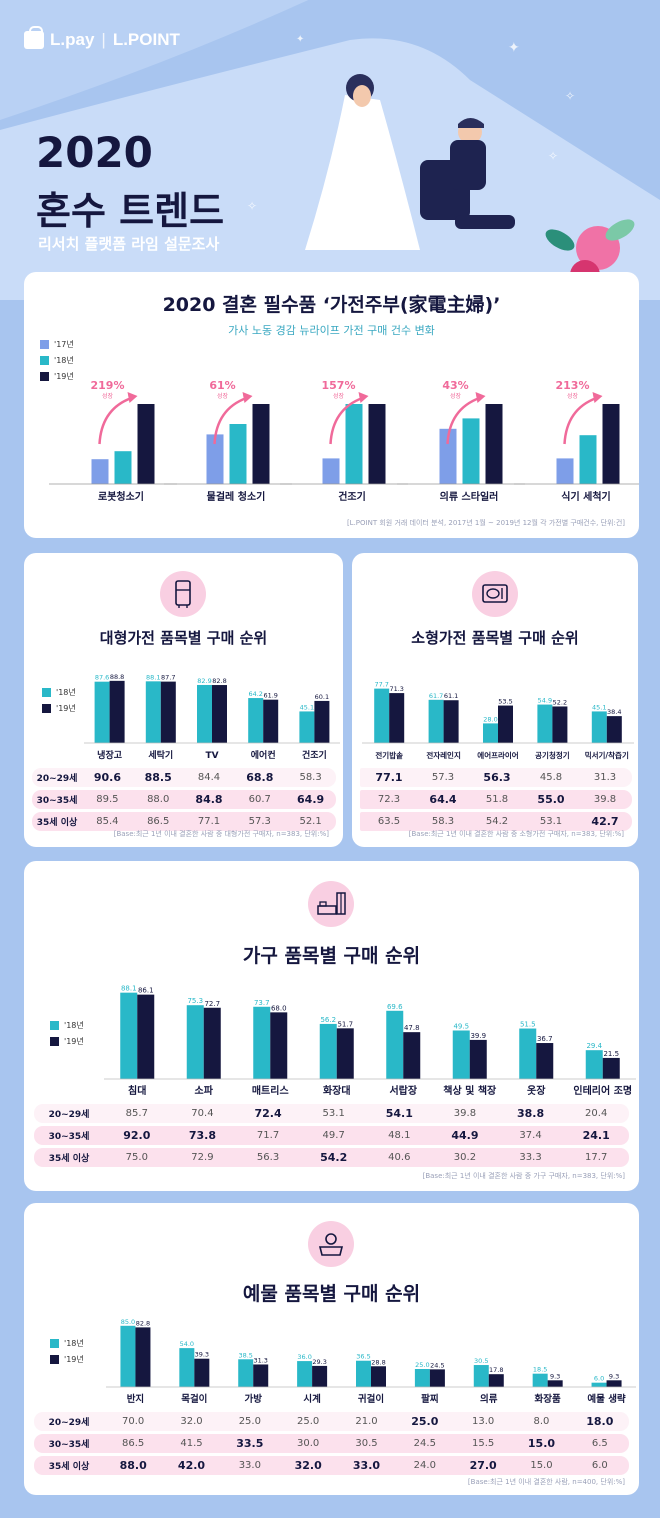  What do you see at coordinates (57, 777) in the screenshot?
I see `age-group-label: 20~29세` at bounding box center [57, 777].